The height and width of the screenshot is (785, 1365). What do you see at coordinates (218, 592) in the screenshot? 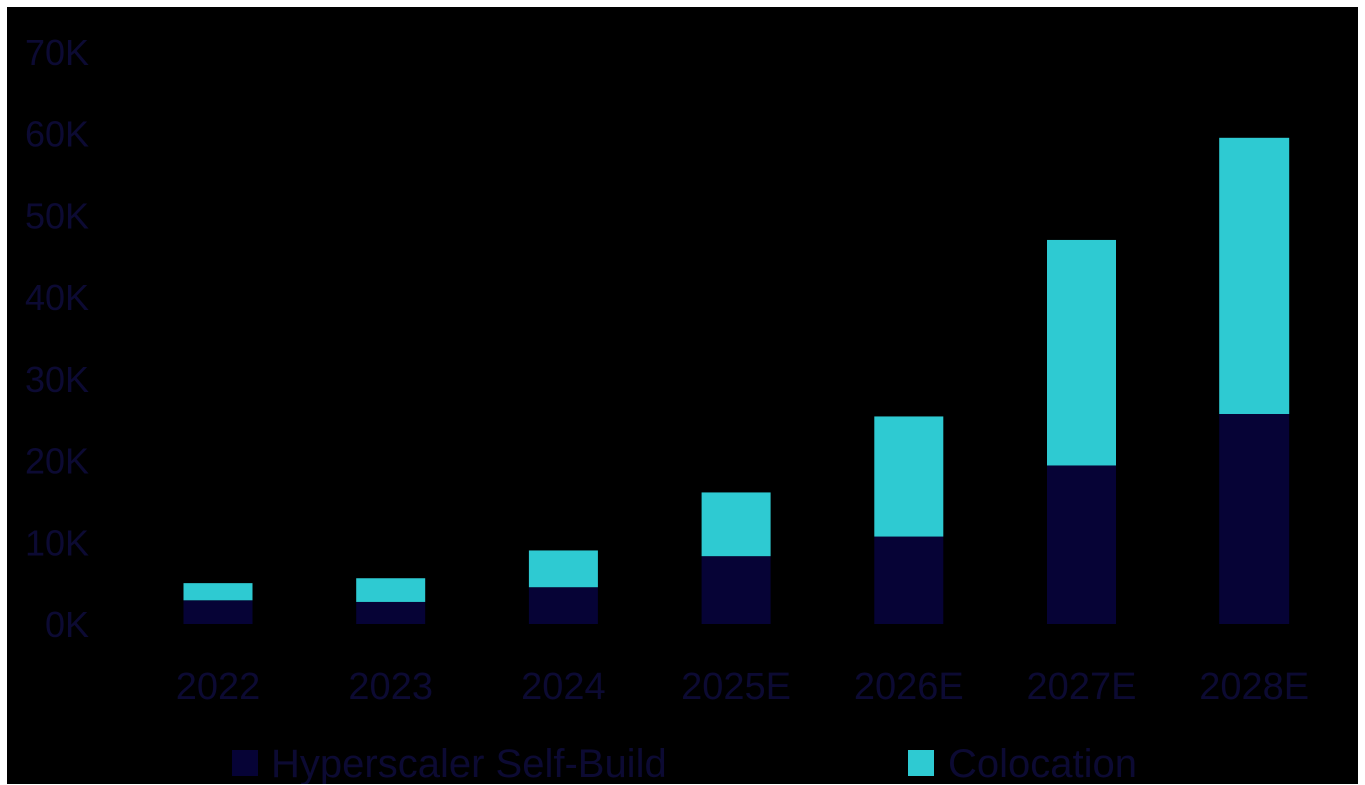
I see `bar-colocation-2022` at bounding box center [218, 592].